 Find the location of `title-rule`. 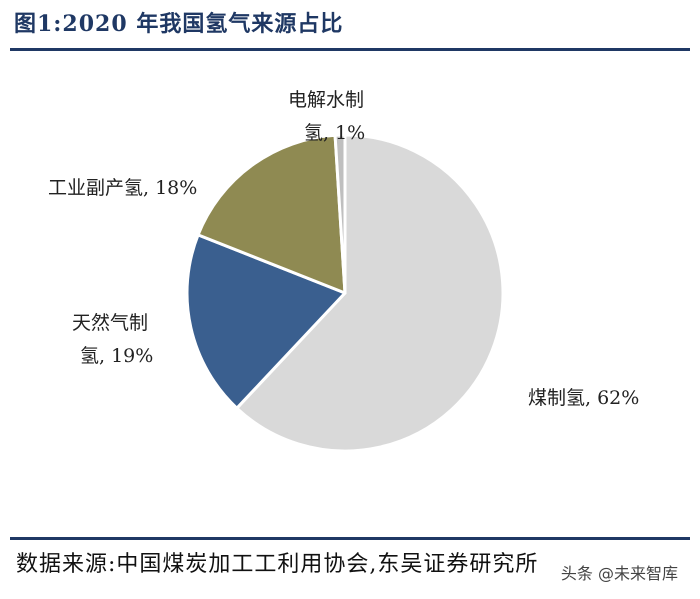

title-rule is located at coordinates (350, 49).